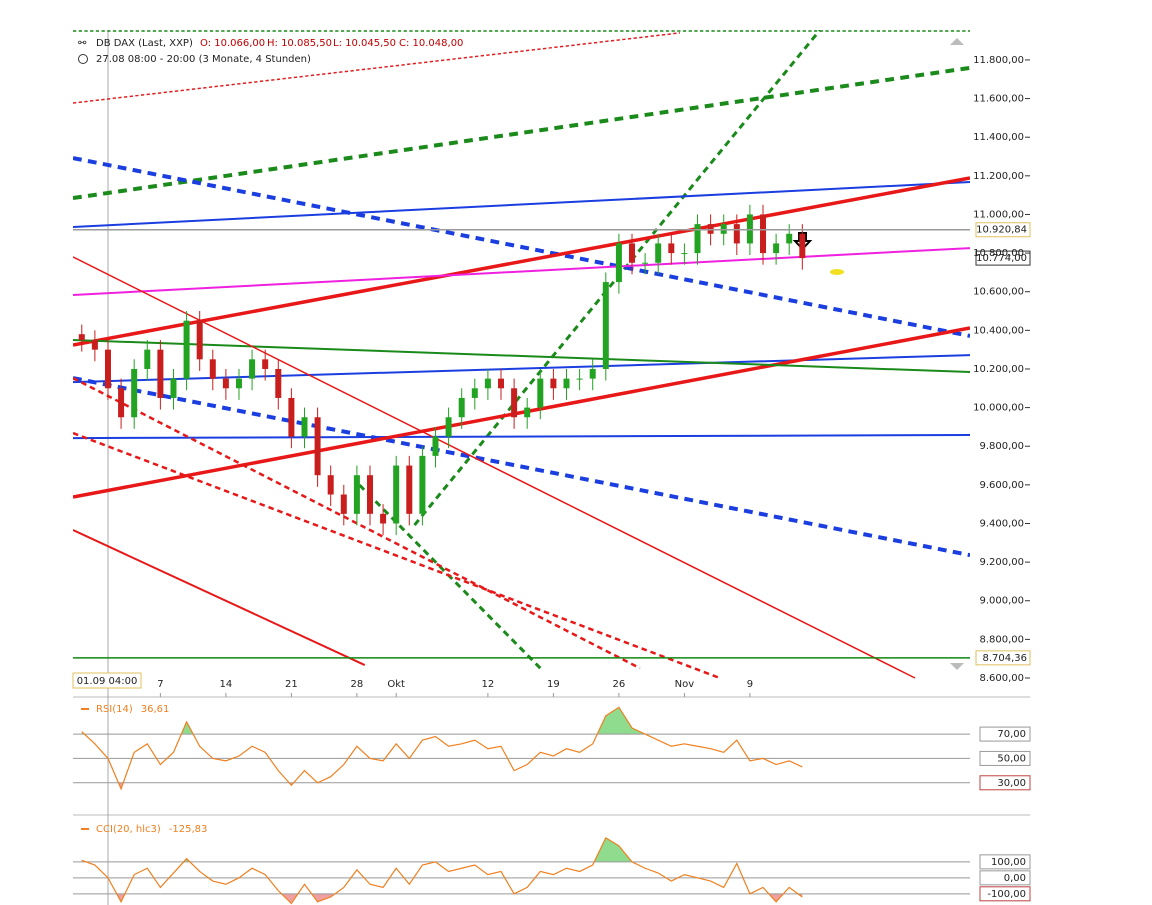 The image size is (1152, 905). What do you see at coordinates (1001, 639) in the screenshot?
I see `y-tick-label: 8.800,00` at bounding box center [1001, 639].